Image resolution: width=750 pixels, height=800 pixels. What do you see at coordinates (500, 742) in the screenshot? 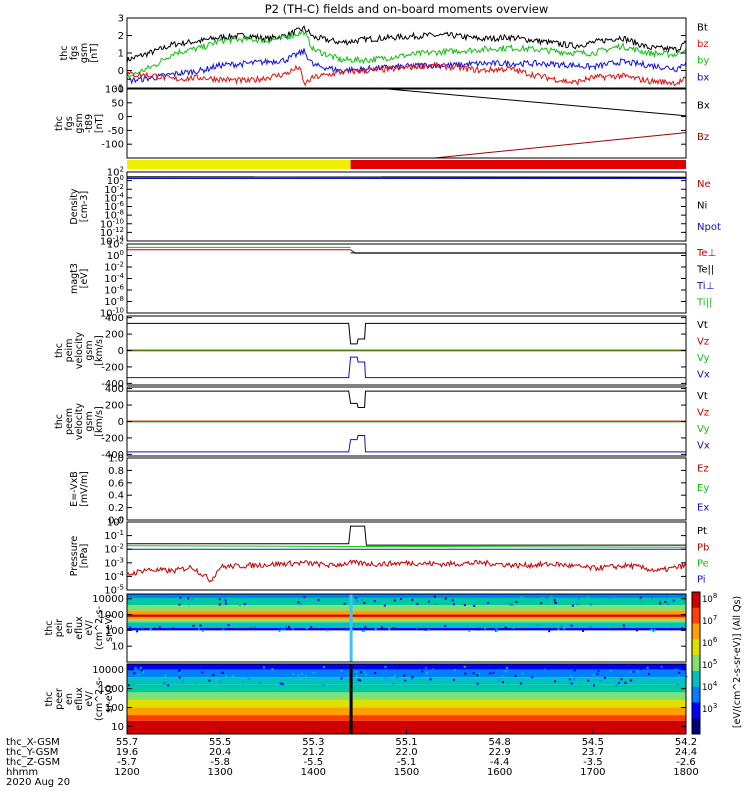
I see `x-row-value: 54.8` at bounding box center [500, 742].